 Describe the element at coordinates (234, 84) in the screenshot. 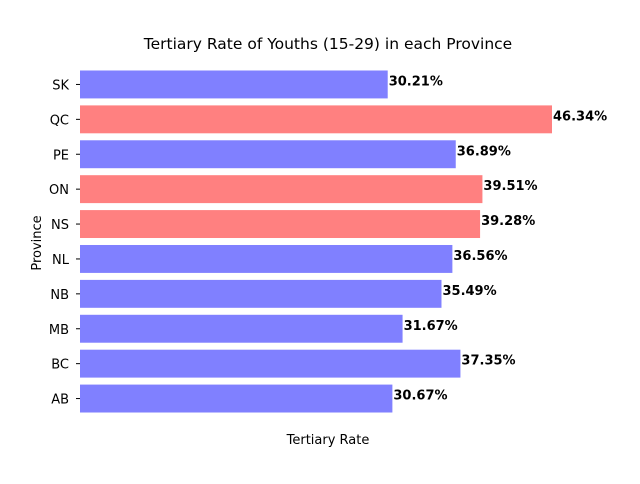

I see `bar-sk` at that location.